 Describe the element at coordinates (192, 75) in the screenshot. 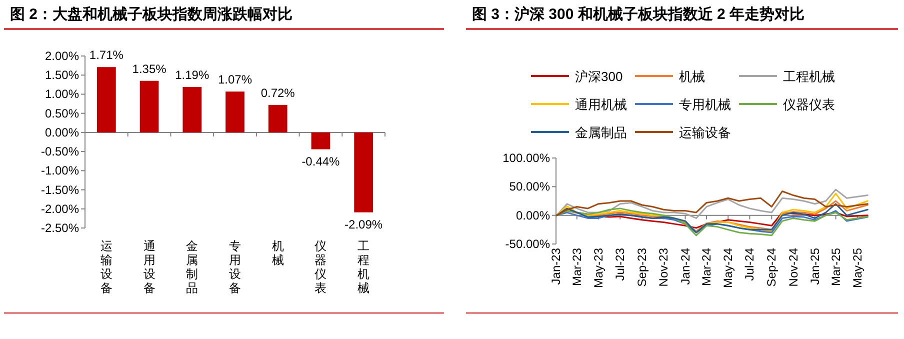

I see `data-label: 1.19%` at that location.